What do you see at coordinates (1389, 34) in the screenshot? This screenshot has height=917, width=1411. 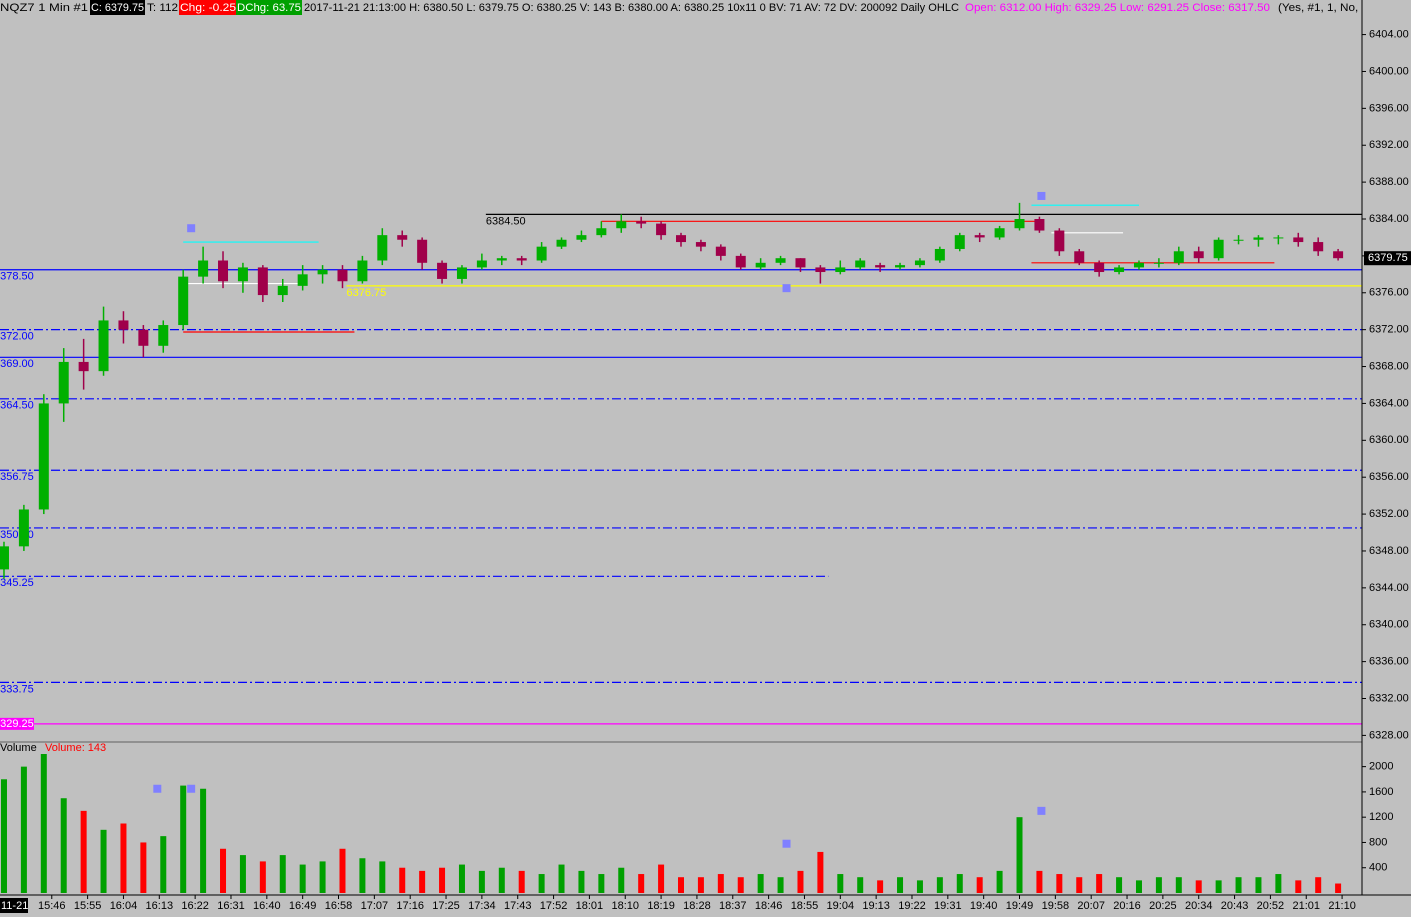 I see `y-tick-label: 6404.00` at bounding box center [1389, 34].